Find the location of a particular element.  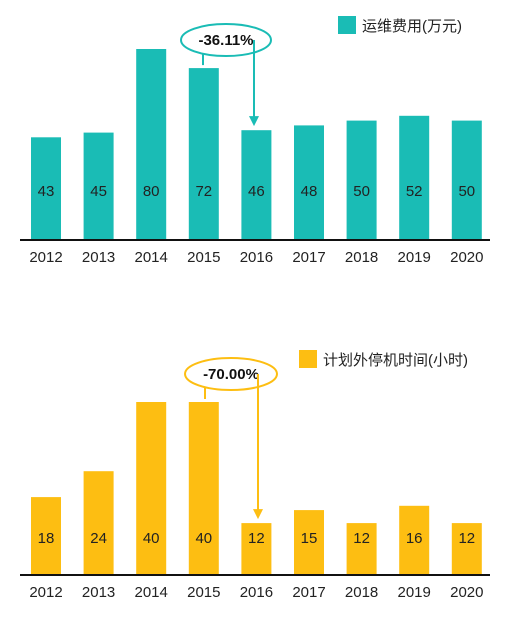

data-label-2012: 43 is located at coordinates (46, 191).